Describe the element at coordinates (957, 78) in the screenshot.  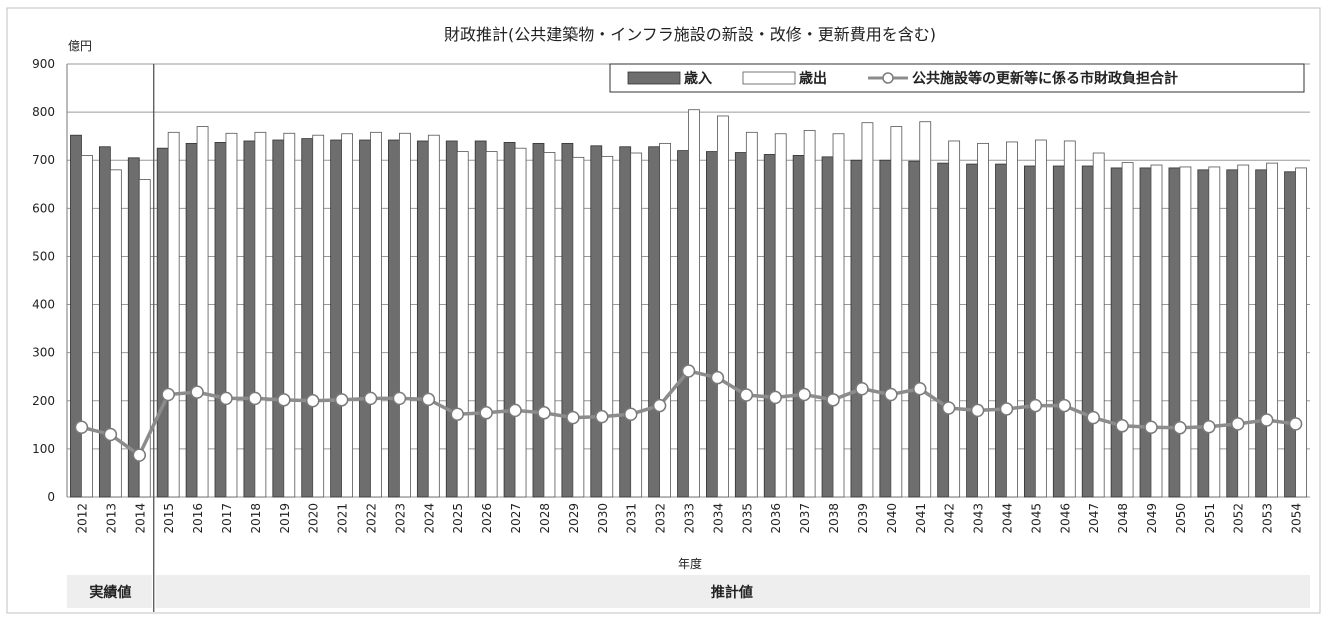
I see `legend-box` at that location.